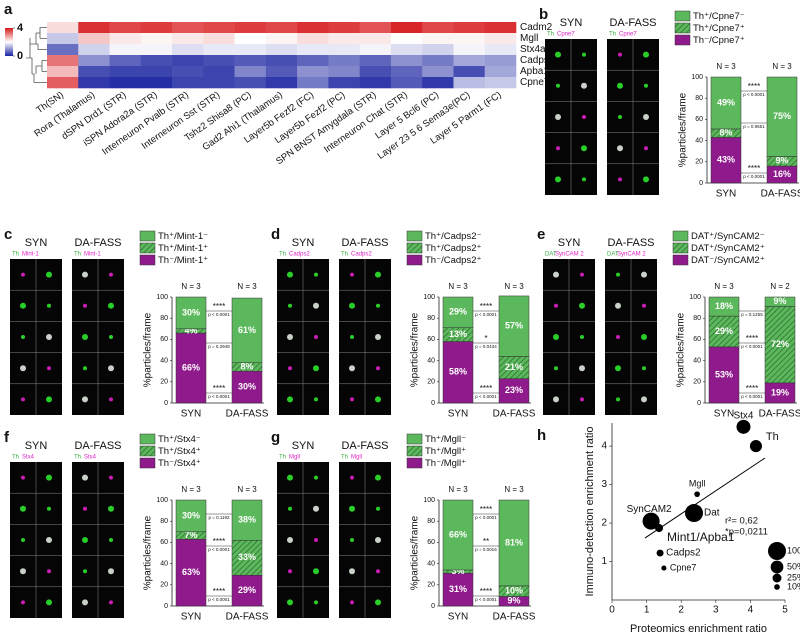 The width and height of the screenshot is (800, 638). What do you see at coordinates (514, 591) in the screenshot?
I see `value-label: 10%` at bounding box center [514, 591].